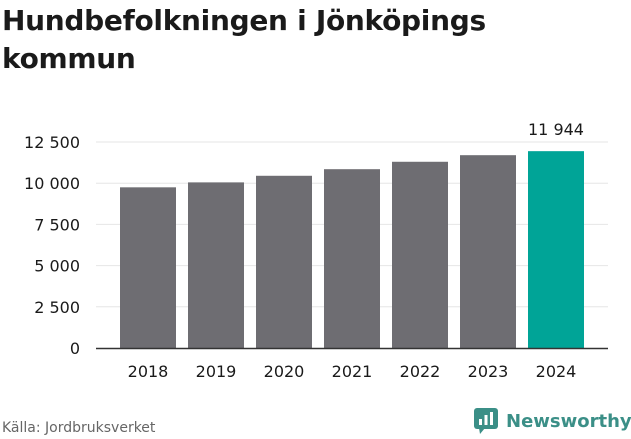 Image resolution: width=631 pixels, height=439 pixels. I want to click on x-tick-label: 2023, so click(488, 371).